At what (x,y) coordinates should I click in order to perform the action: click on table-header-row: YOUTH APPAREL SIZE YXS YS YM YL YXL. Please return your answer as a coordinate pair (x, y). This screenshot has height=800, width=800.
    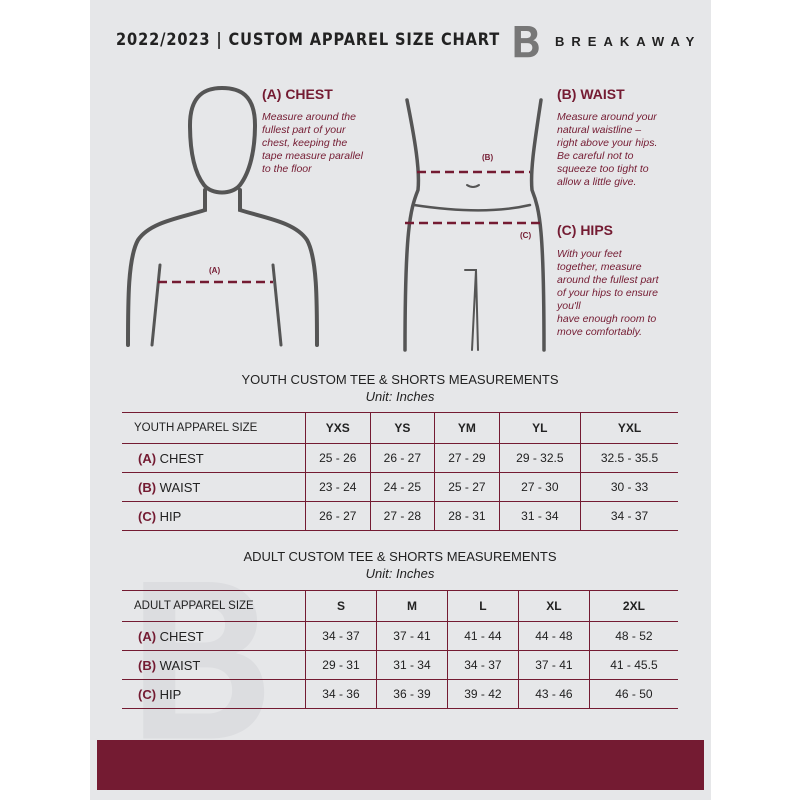
    Looking at the image, I should click on (400, 428).